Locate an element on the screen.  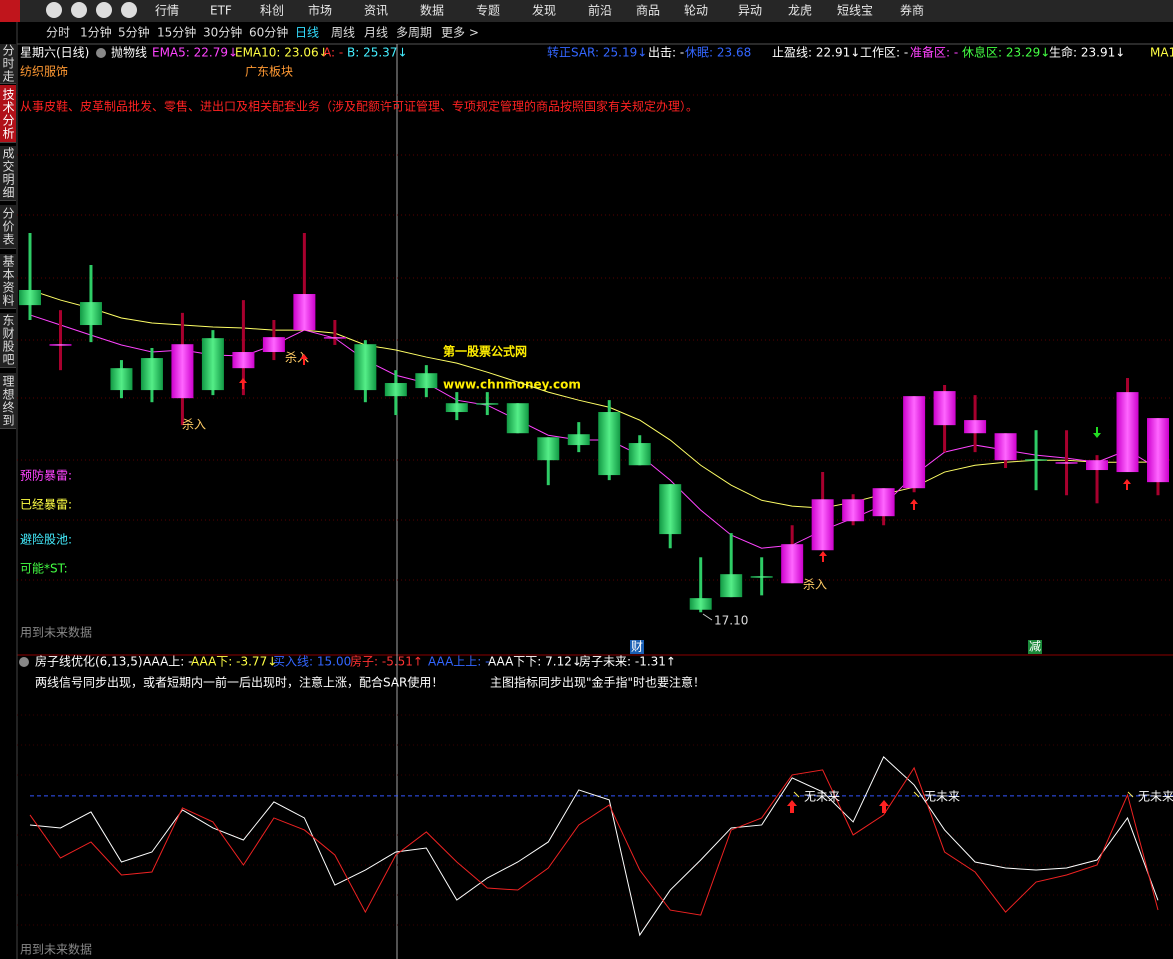
sidebar-tab: 基本资料 is located at coordinates (8, 281).